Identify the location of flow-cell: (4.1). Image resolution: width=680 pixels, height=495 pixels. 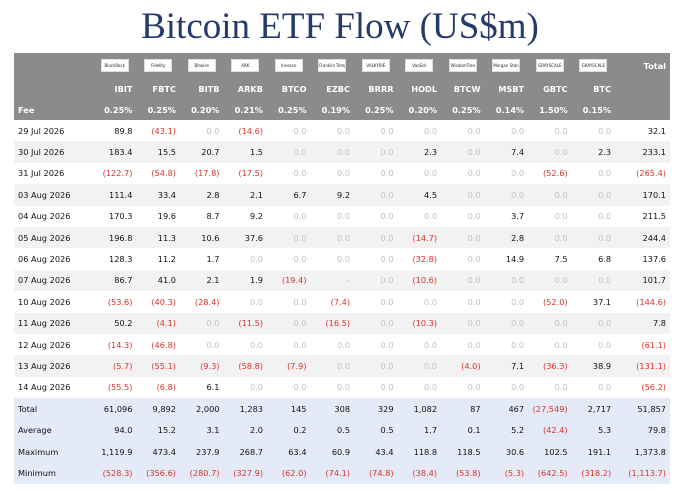
(158, 323).